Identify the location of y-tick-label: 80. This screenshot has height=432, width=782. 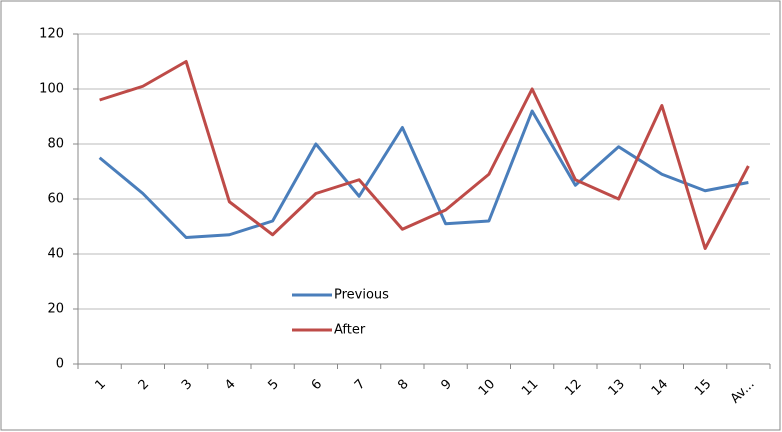
(55, 144).